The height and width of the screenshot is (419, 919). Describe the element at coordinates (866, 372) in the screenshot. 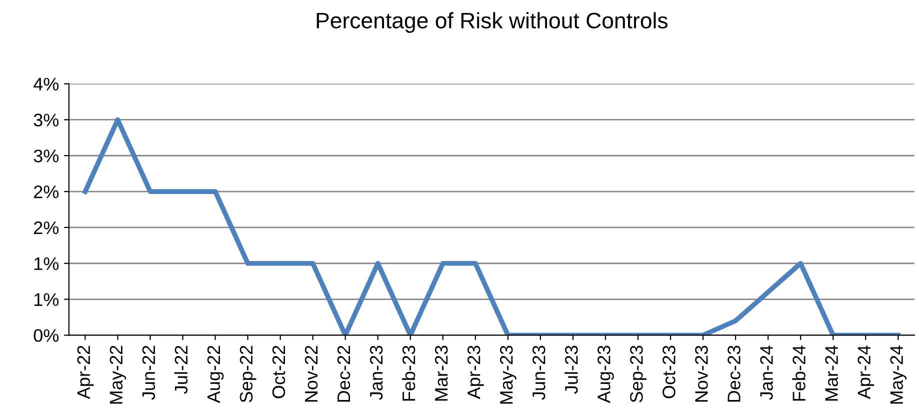

I see `x-tick-label: Apr-24` at that location.